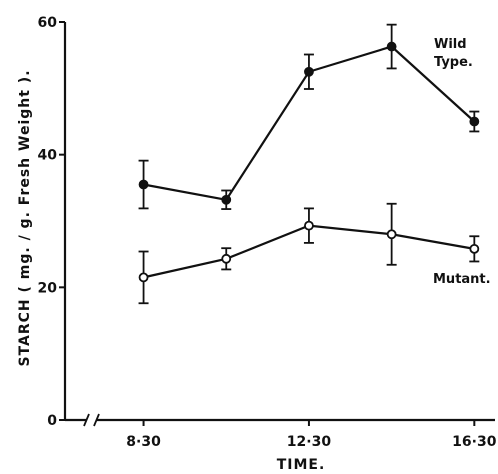 Image resolution: width=498 pixels, height=474 pixels. What do you see at coordinates (474, 442) in the screenshot?
I see `x-tick-label: 16·30` at bounding box center [474, 442].